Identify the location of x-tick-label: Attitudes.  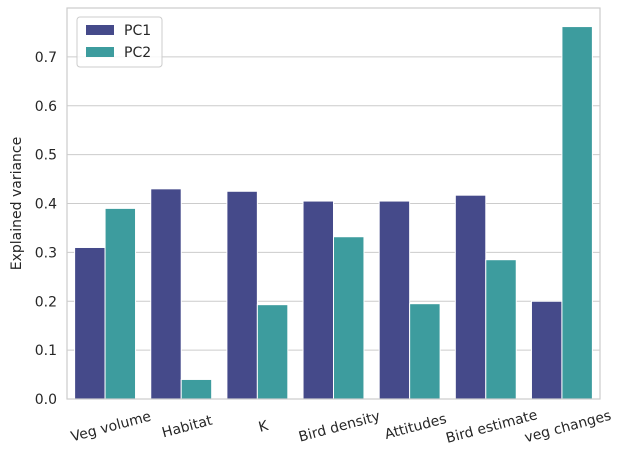
(415, 427).